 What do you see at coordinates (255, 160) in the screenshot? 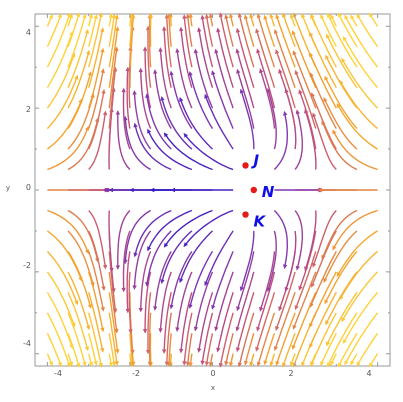
I see `point-label-j: J` at bounding box center [255, 160].